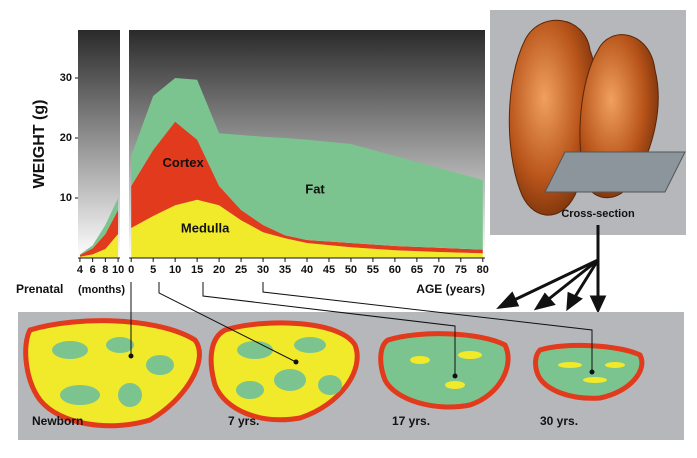 This screenshot has height=458, width=697. What do you see at coordinates (450, 289) in the screenshot?
I see `x-axis-label: AGE (years)` at bounding box center [450, 289].